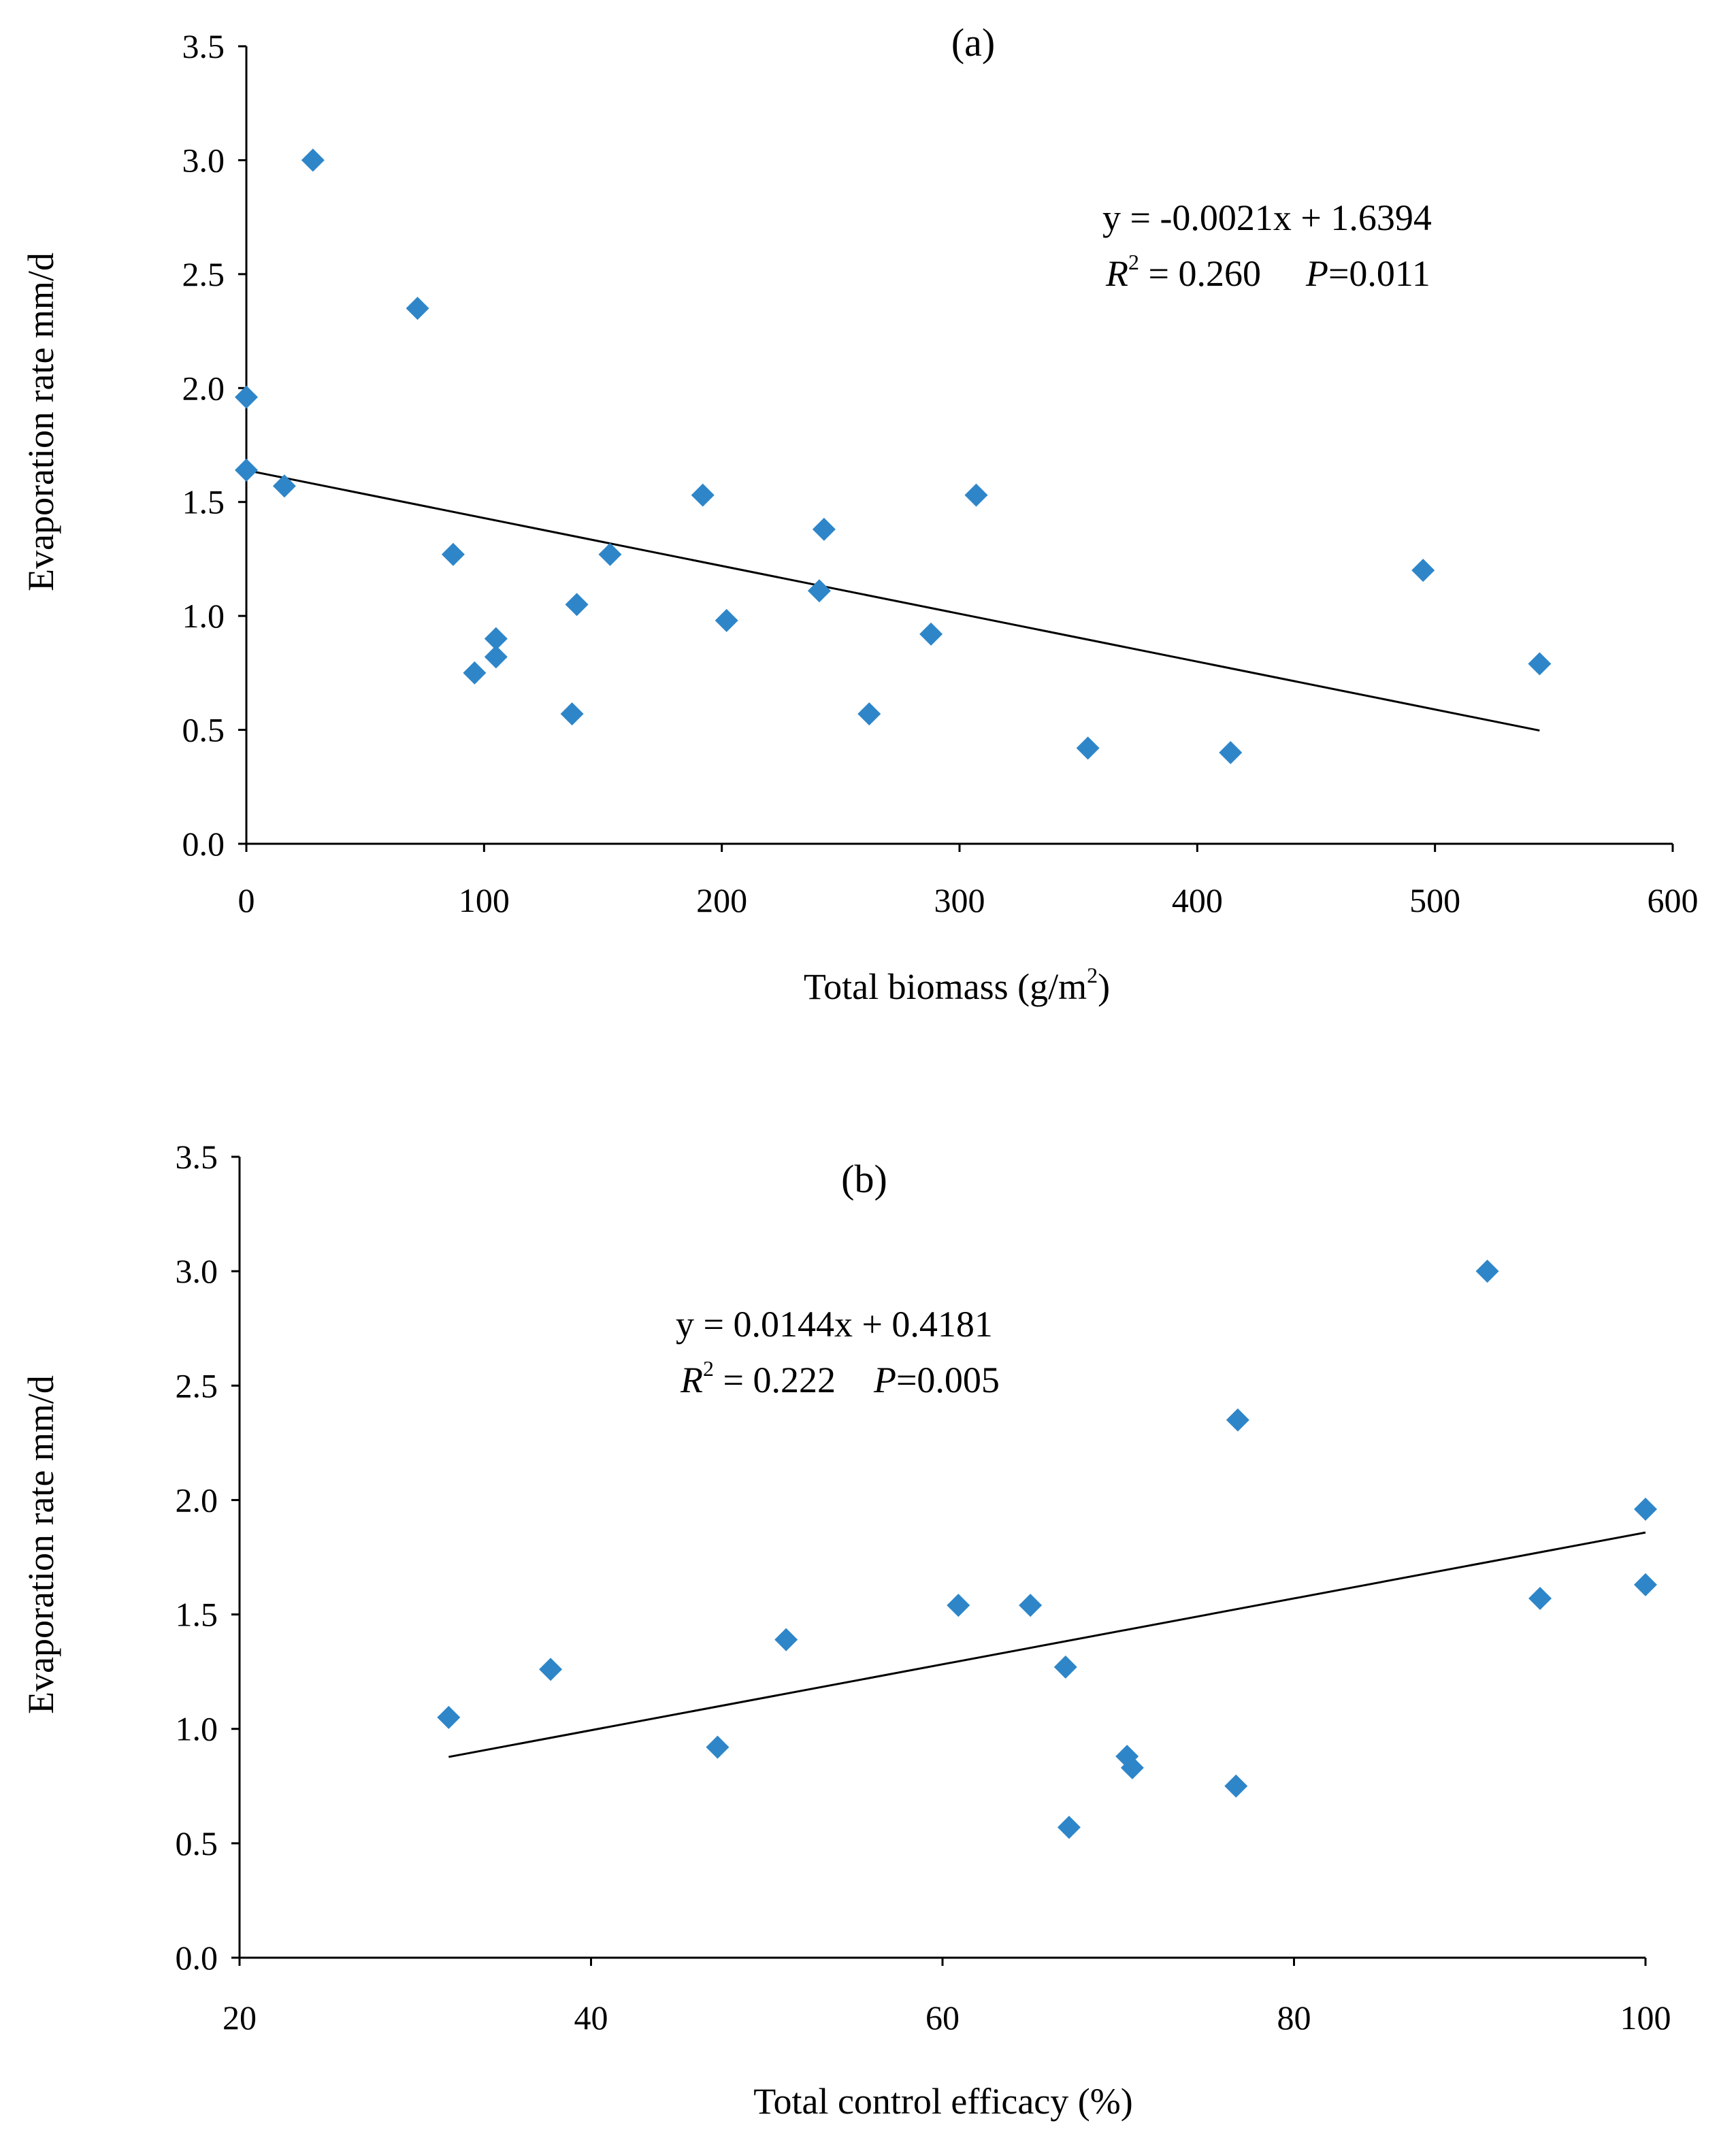 The width and height of the screenshot is (1736, 2153). What do you see at coordinates (40, 422) in the screenshot?
I see `panel-a-y-axis-label: Evaporation rate mm/d` at bounding box center [40, 422].